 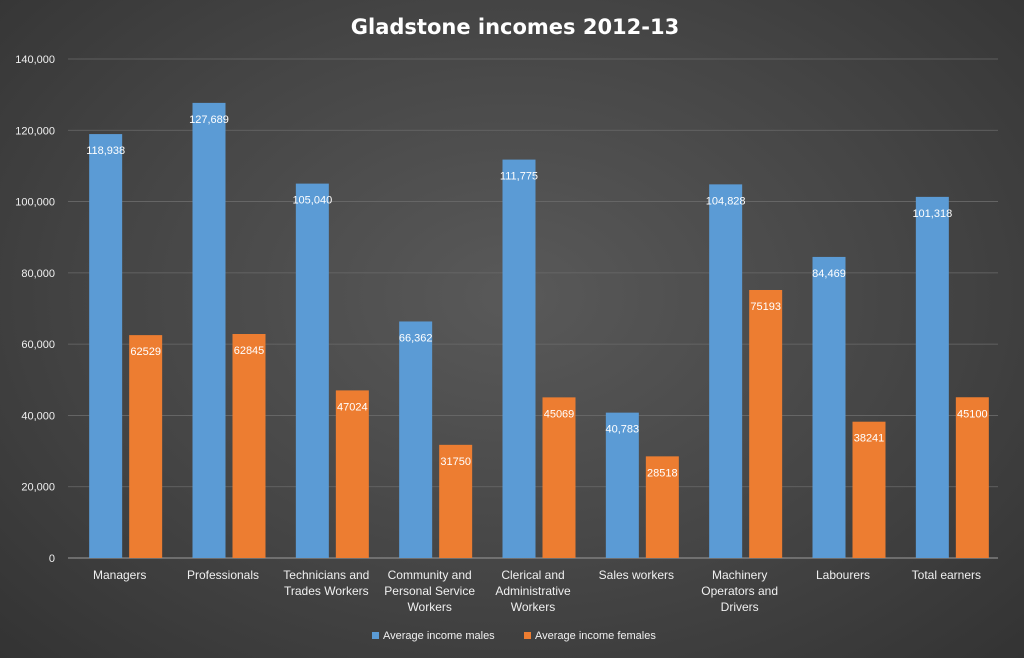 I want to click on y-tick-label: 80,000, so click(x=38, y=274).